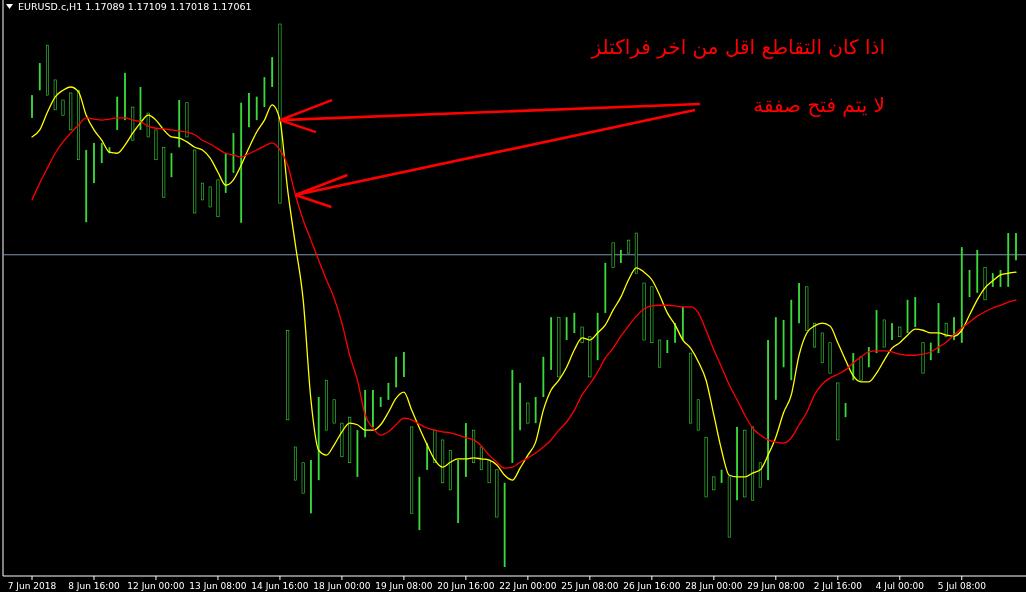 Image resolution: width=1026 pixels, height=592 pixels. What do you see at coordinates (280, 586) in the screenshot?
I see `x-tick-label: 14 Jun 16:00` at bounding box center [280, 586].